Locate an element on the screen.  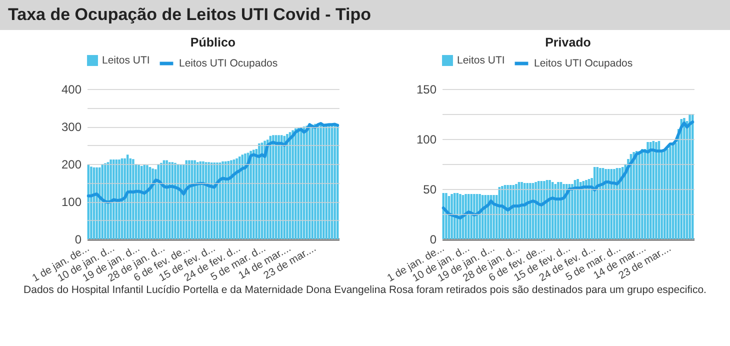
y-tick-label: 200 is located at coordinates (71, 165).